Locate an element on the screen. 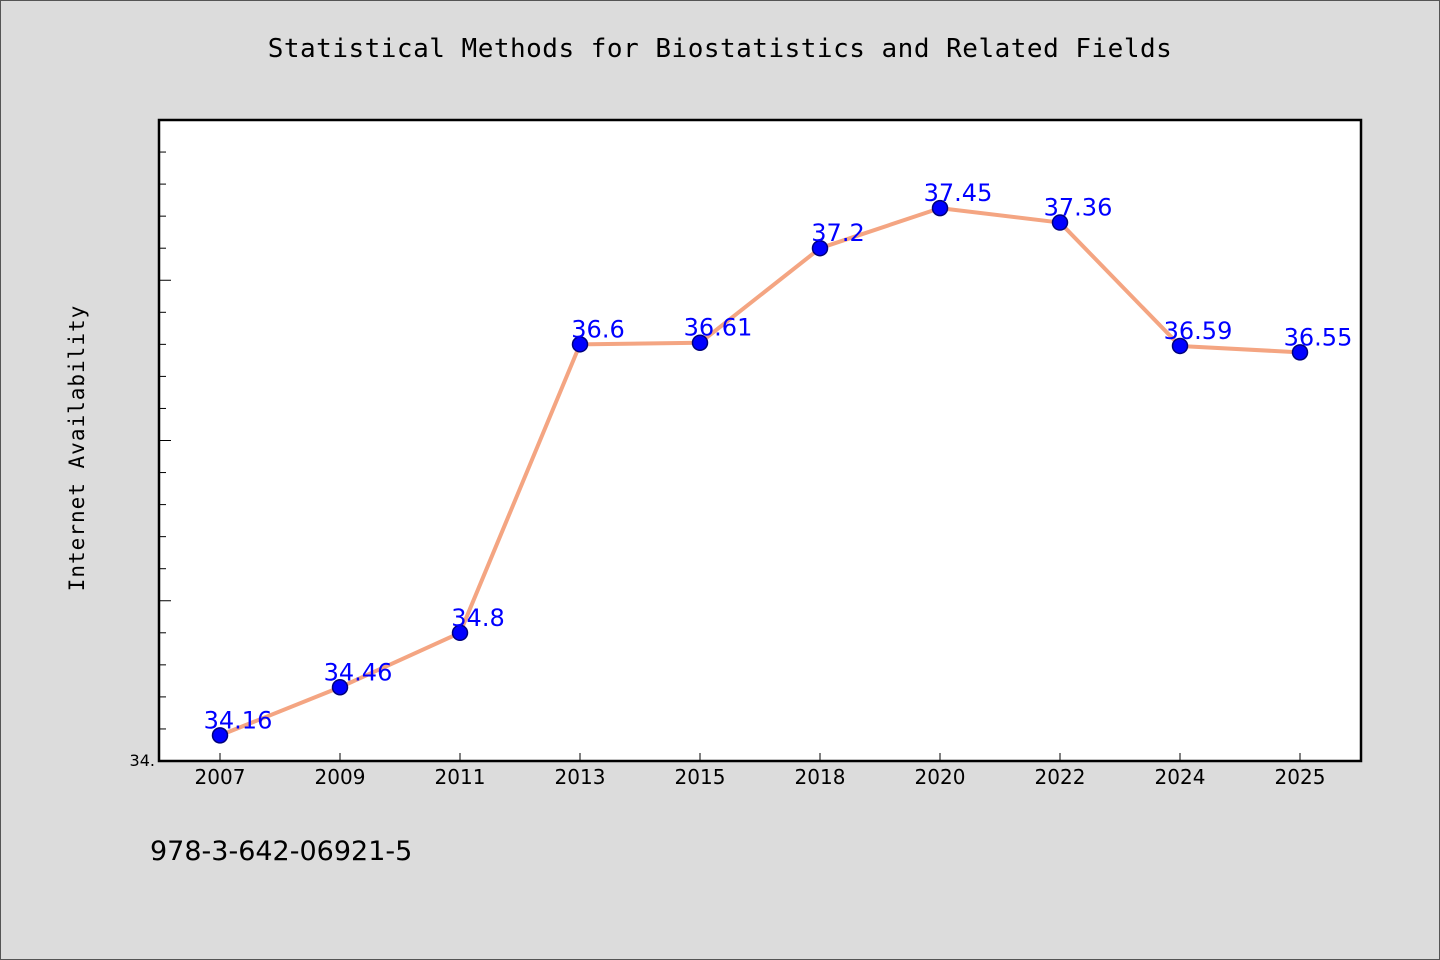  data-label: 36.6 is located at coordinates (597, 329).